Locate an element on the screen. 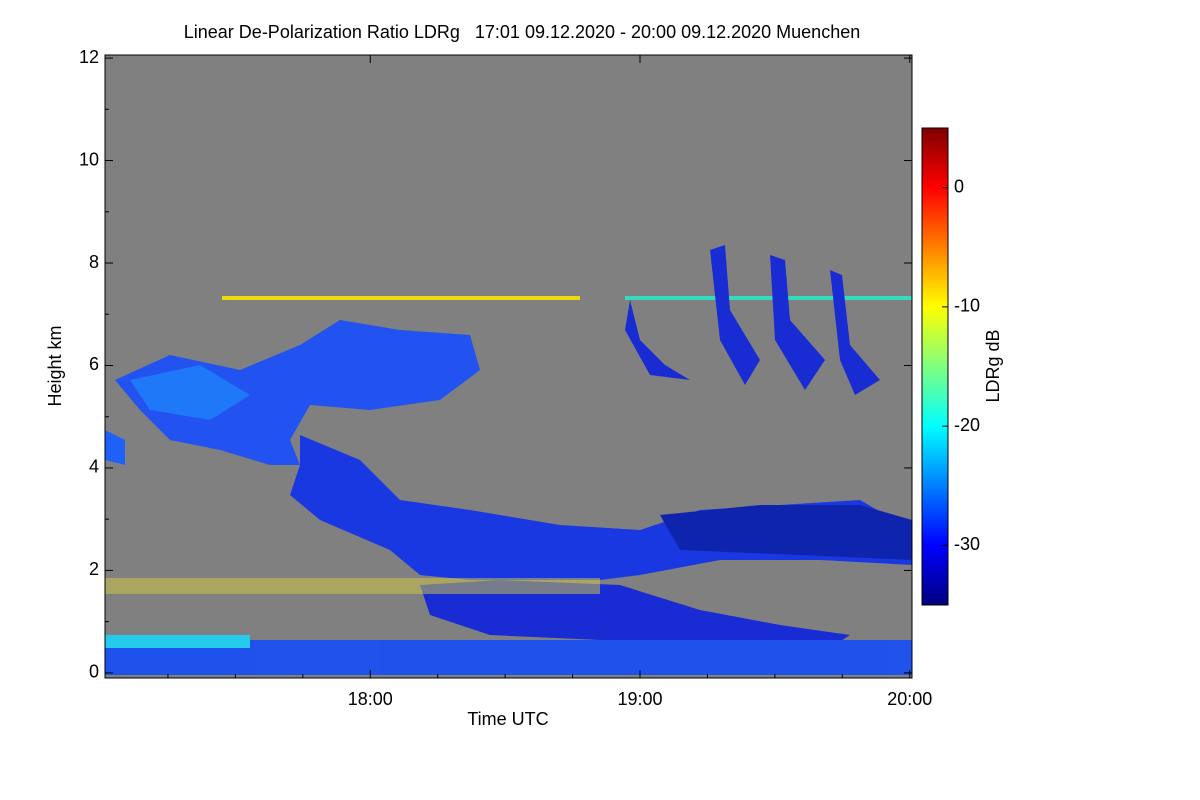 The width and height of the screenshot is (1200, 800). y-tick-label: 0 is located at coordinates (94, 672).